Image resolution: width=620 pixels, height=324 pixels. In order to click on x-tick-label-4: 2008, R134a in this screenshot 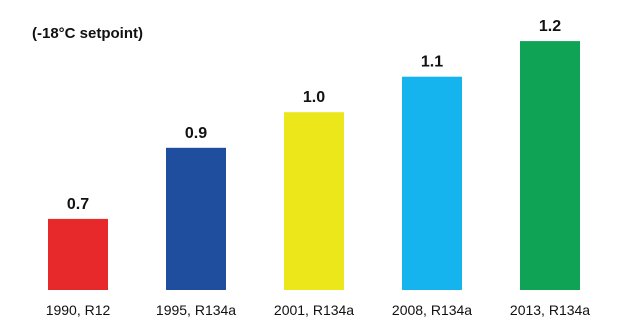, I will do `click(432, 310)`.